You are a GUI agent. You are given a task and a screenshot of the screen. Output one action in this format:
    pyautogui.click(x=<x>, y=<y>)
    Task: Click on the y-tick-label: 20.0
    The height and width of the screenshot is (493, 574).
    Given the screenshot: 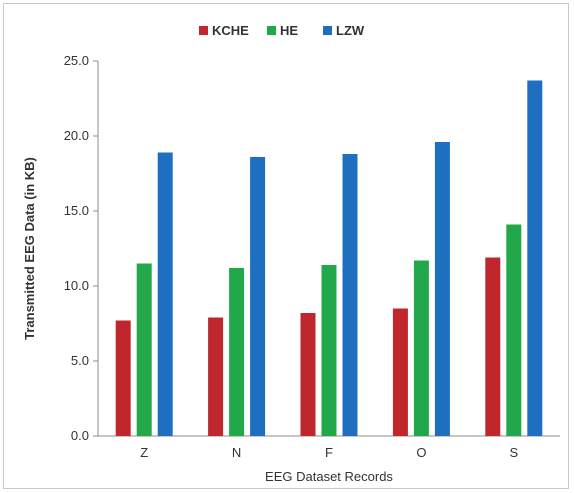 What is the action you would take?
    pyautogui.click(x=76, y=135)
    